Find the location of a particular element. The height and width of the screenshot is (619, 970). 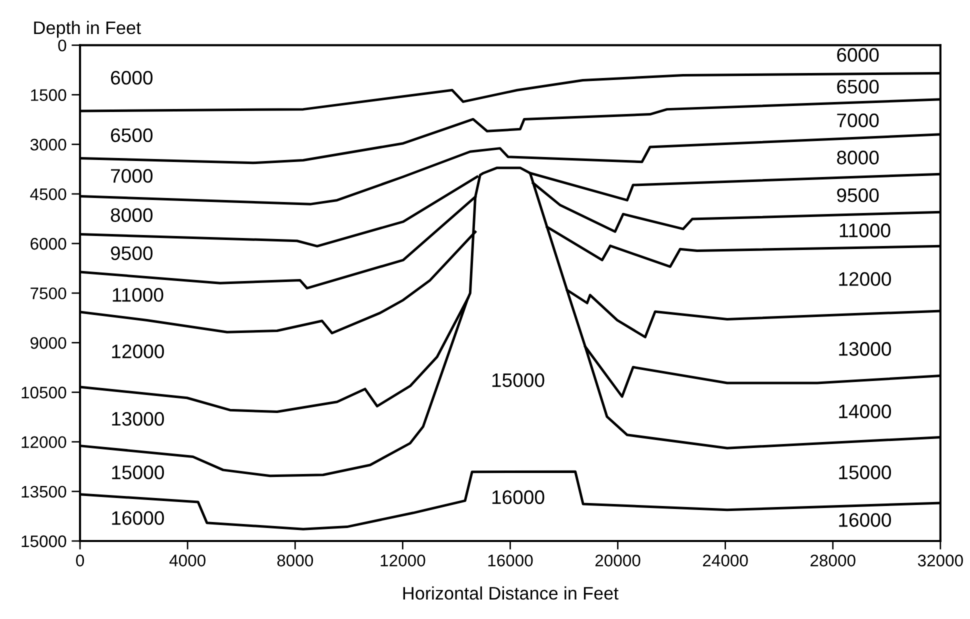

x-tick-label: 32000 is located at coordinates (940, 560).